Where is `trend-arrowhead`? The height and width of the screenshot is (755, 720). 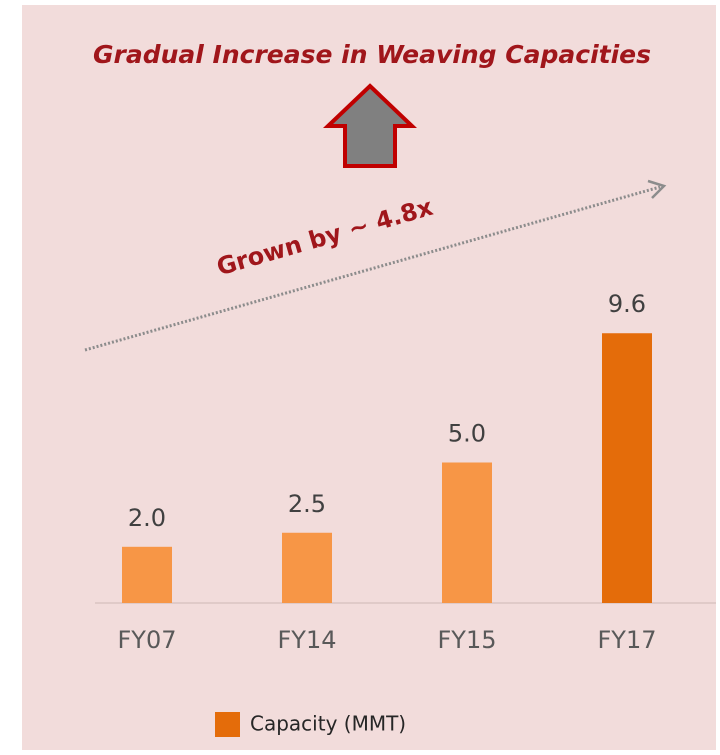 trend-arrowhead is located at coordinates (657, 189).